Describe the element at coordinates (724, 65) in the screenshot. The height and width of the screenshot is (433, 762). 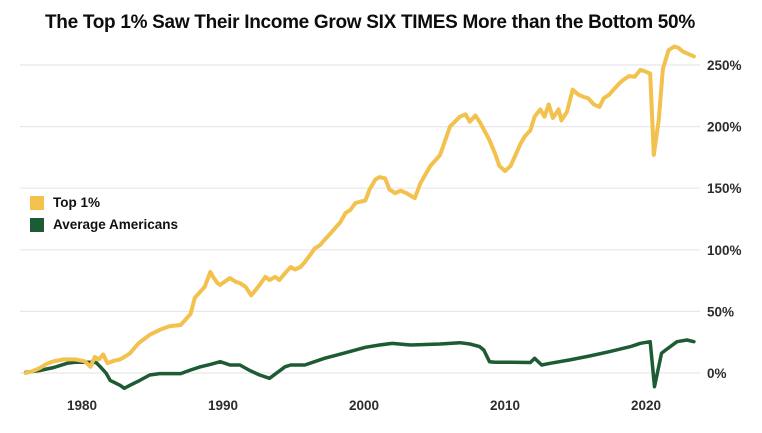
I see `y-tick-label-250%: 250%` at that location.